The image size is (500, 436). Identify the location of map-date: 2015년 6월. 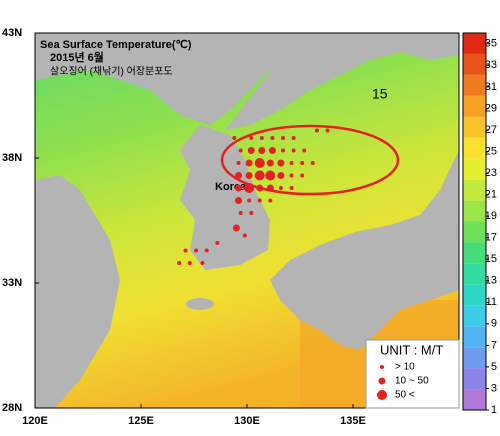
(77, 57).